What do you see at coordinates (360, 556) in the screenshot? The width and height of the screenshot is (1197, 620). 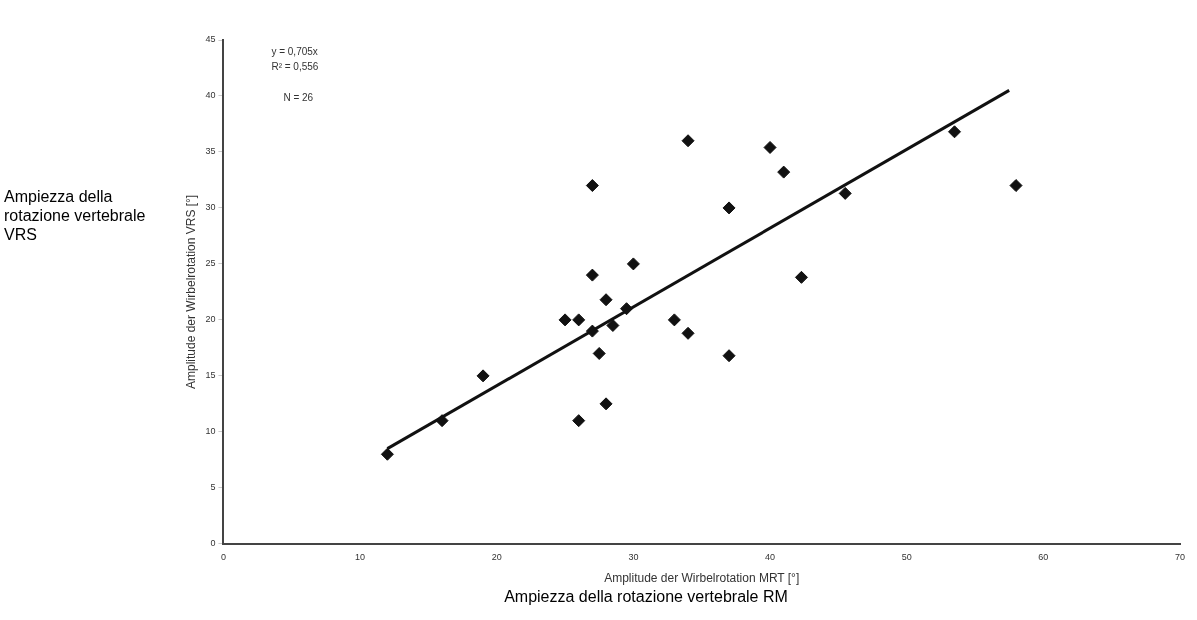 I see `x-tick-label: 10` at bounding box center [360, 556].